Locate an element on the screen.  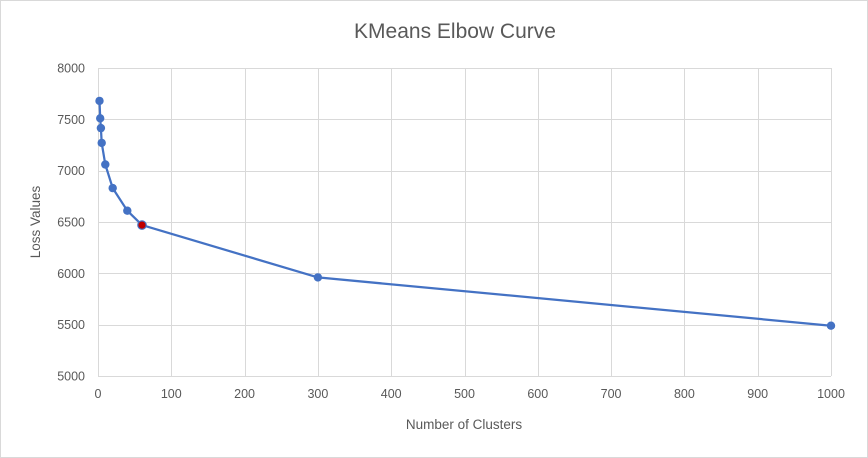
y-tick-label: 6500 is located at coordinates (71, 223).